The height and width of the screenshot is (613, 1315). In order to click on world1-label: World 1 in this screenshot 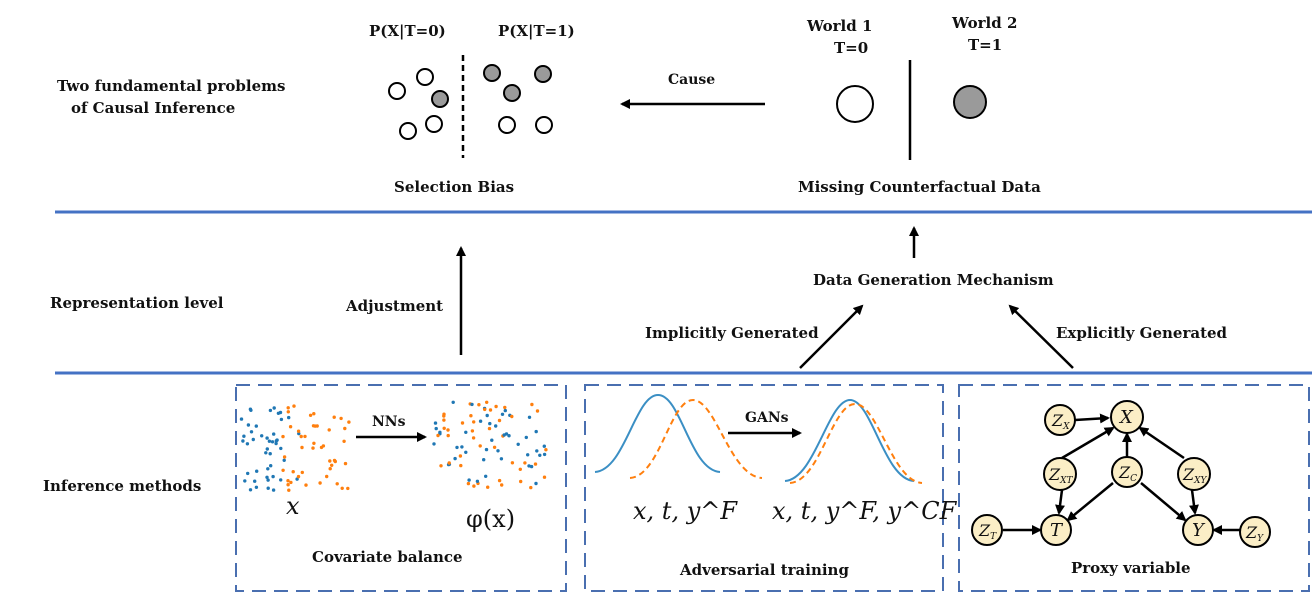, I will do `click(840, 26)`.